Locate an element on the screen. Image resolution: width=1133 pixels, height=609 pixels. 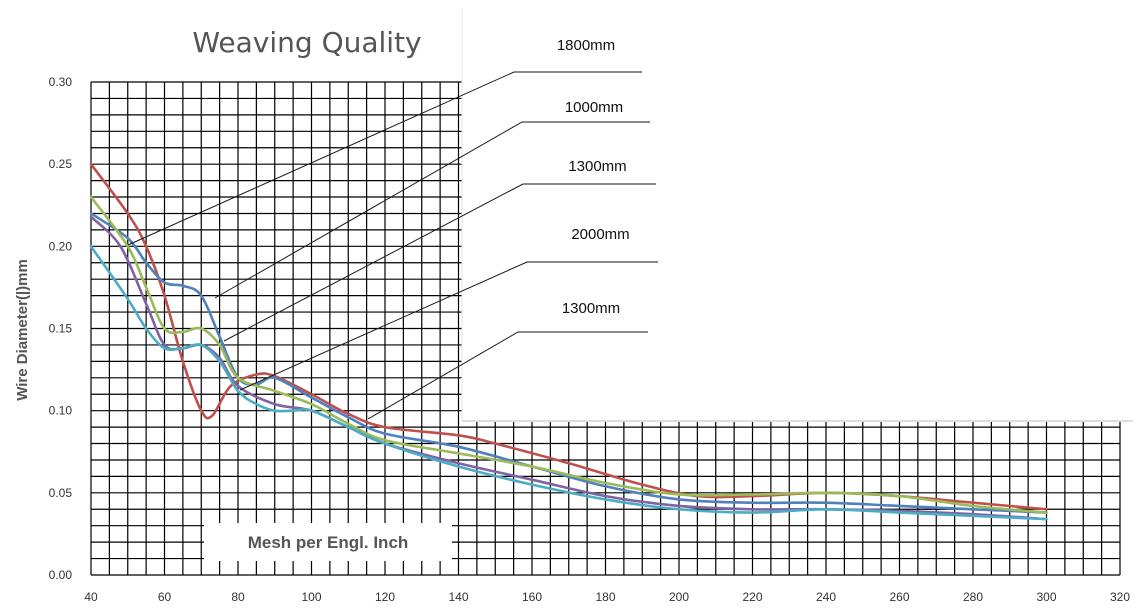
x-tick-label: 180 is located at coordinates (605, 597).